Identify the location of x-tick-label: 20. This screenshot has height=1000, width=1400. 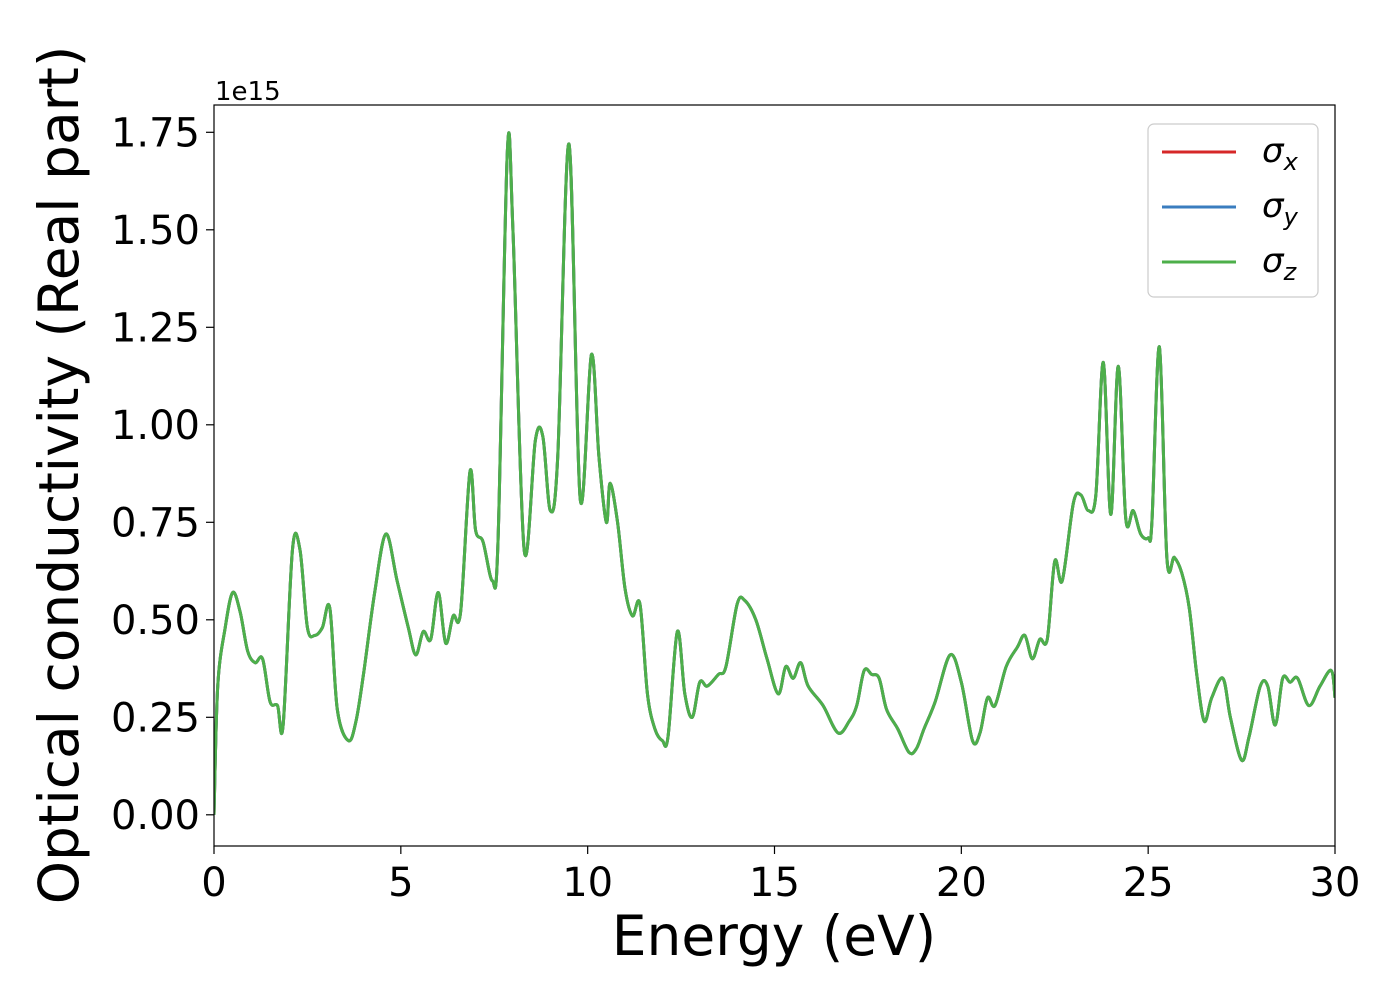
(961, 883).